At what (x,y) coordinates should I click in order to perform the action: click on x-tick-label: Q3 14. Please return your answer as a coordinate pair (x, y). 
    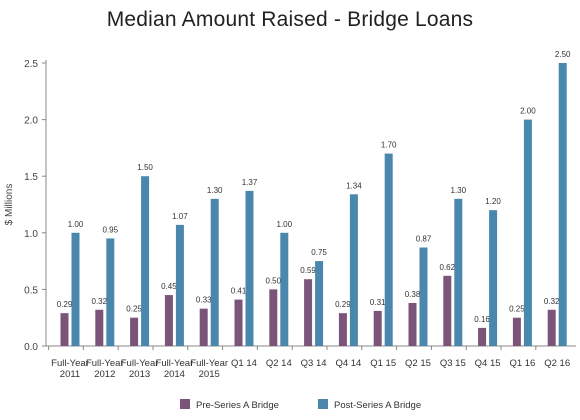
    Looking at the image, I should click on (314, 363).